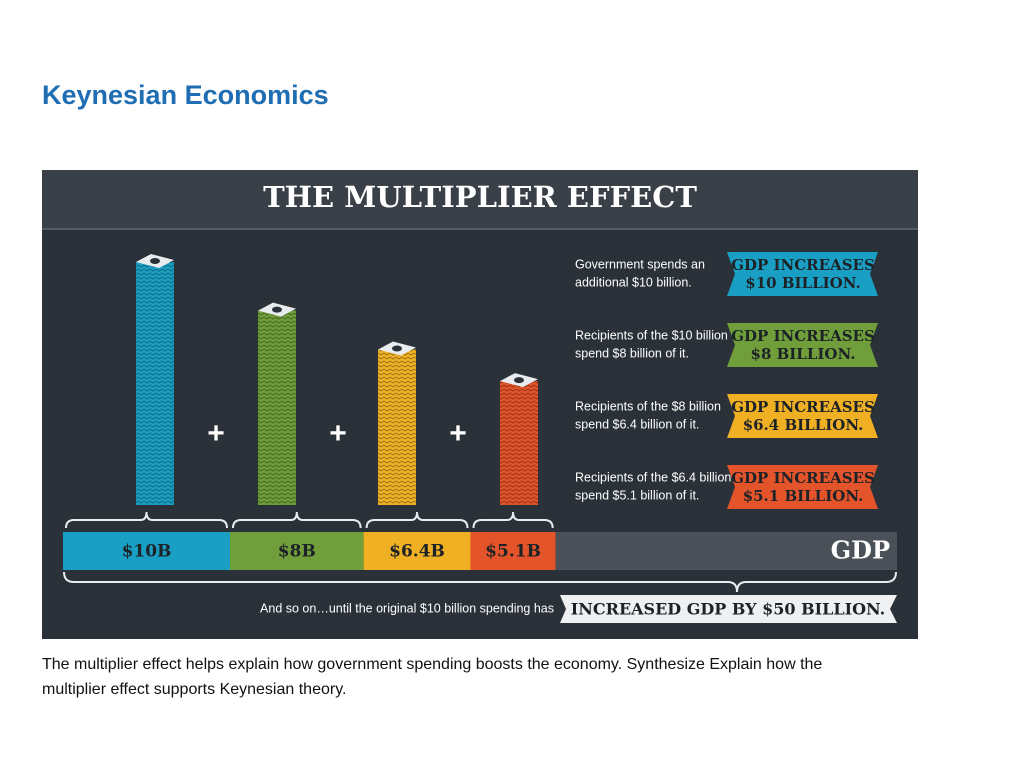  What do you see at coordinates (640, 264) in the screenshot?
I see `round-description: Government spends an` at bounding box center [640, 264].